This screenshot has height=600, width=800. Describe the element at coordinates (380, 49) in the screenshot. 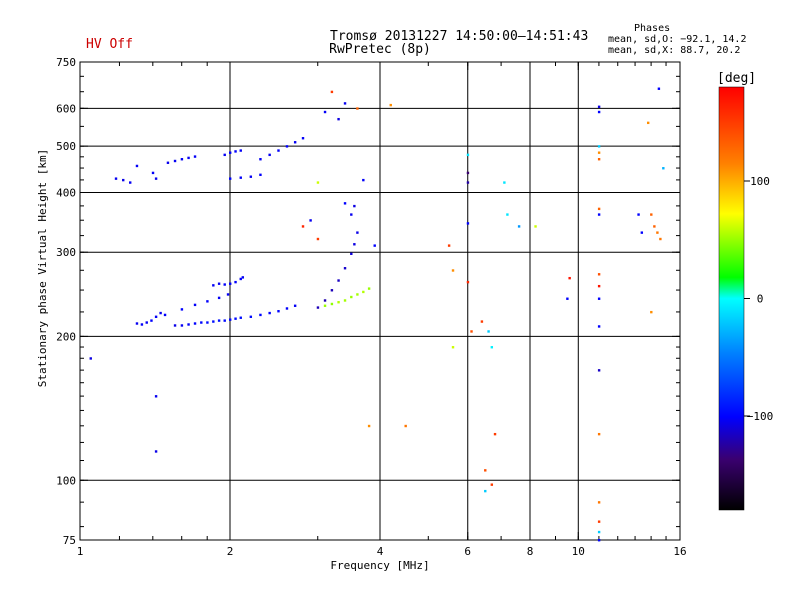

I see `chart-subtitle: RwPretec (8p)` at that location.